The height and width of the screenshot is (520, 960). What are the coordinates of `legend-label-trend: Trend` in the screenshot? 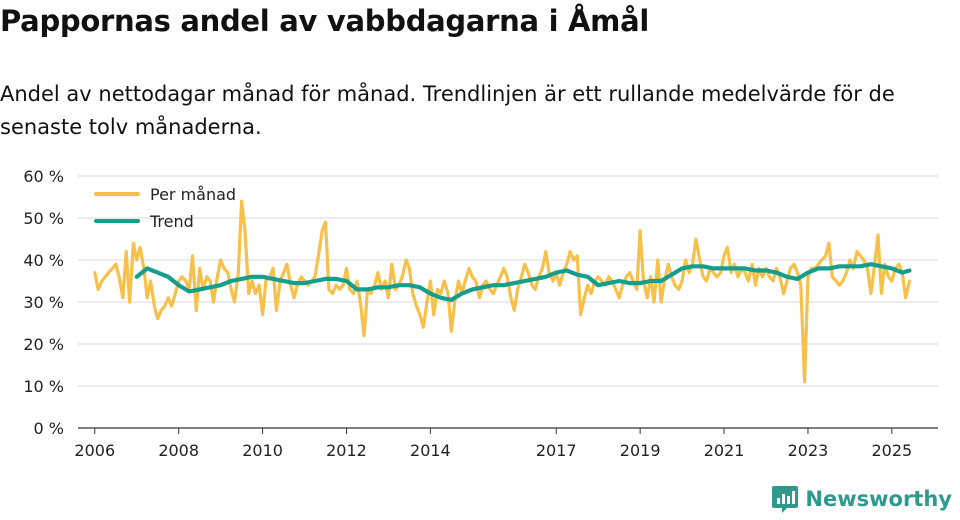 It's located at (171, 221).